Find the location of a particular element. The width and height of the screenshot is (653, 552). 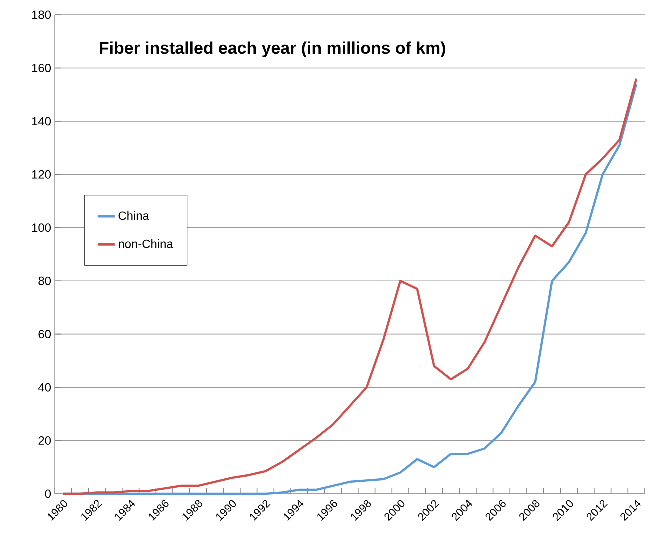

y-tick-label: 20 is located at coordinates (45, 440).